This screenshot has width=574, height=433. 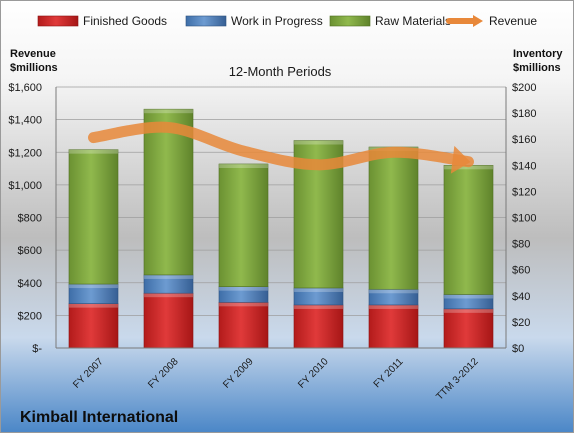 What do you see at coordinates (524, 192) in the screenshot?
I see `right-tick-label: $120` at bounding box center [524, 192].